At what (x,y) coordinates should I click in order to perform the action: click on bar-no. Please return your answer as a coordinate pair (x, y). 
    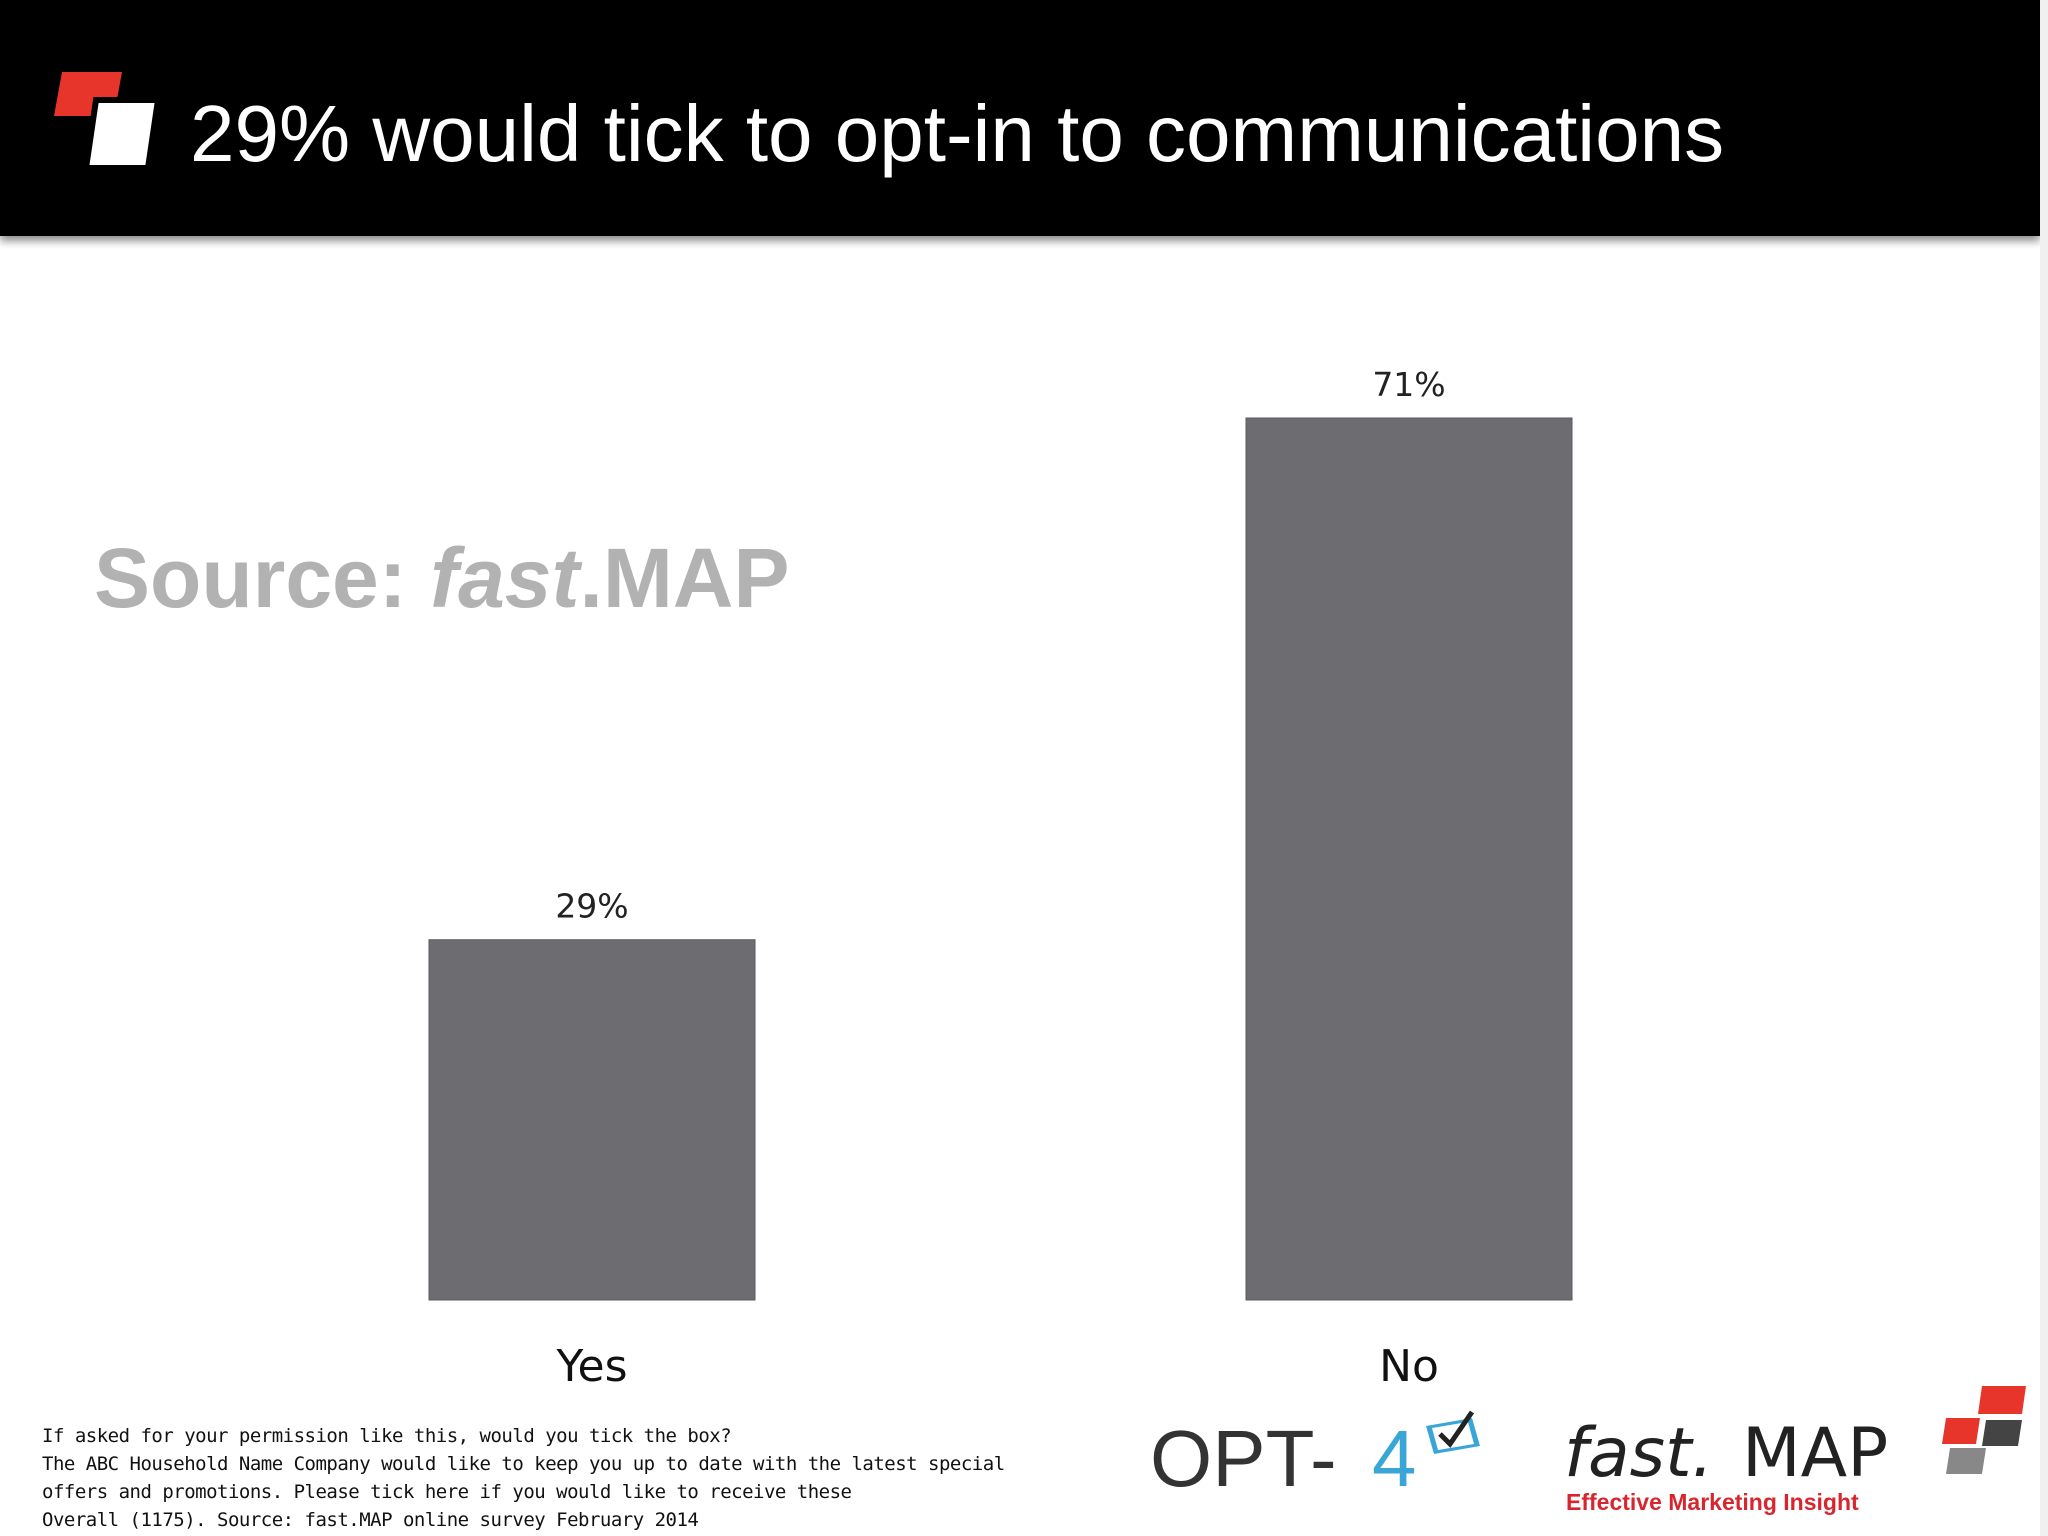
    Looking at the image, I should click on (1409, 859).